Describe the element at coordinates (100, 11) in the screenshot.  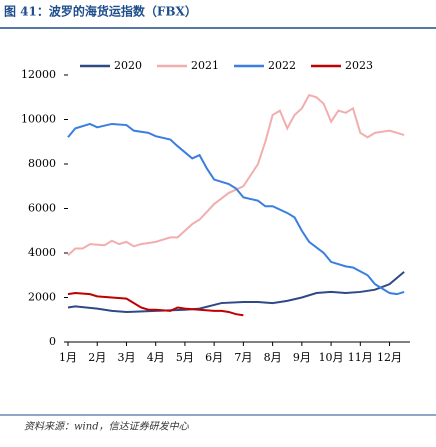
I see `chart-title: 图 41：波罗的海货运指数（FBX）` at that location.